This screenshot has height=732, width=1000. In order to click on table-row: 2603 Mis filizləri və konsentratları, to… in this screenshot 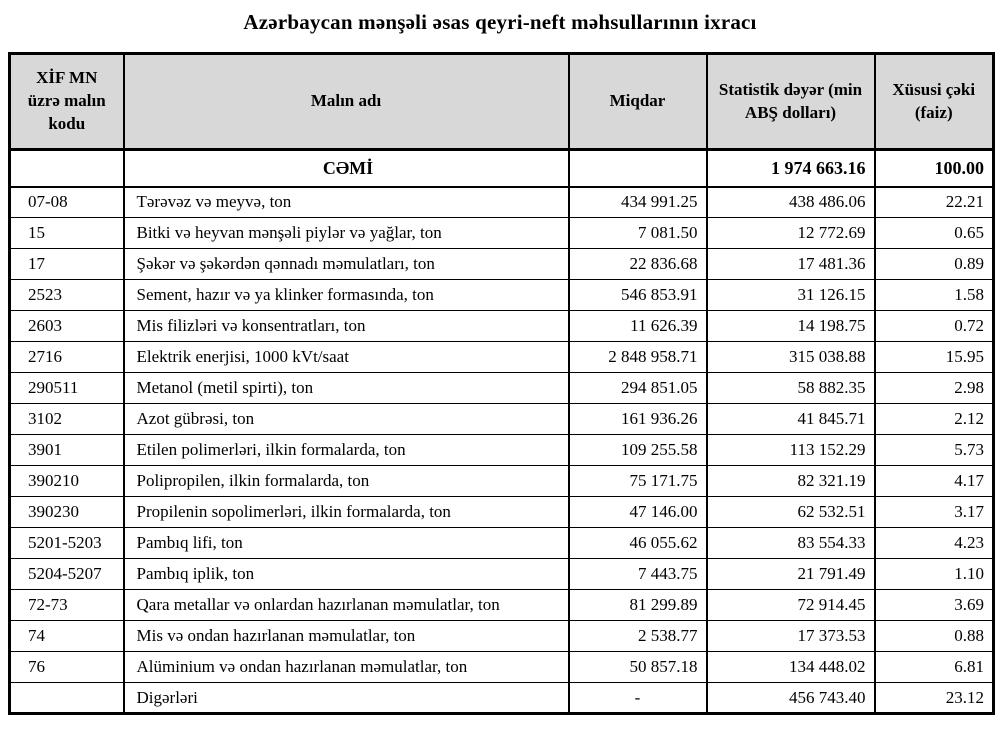, I will do `click(501, 326)`.